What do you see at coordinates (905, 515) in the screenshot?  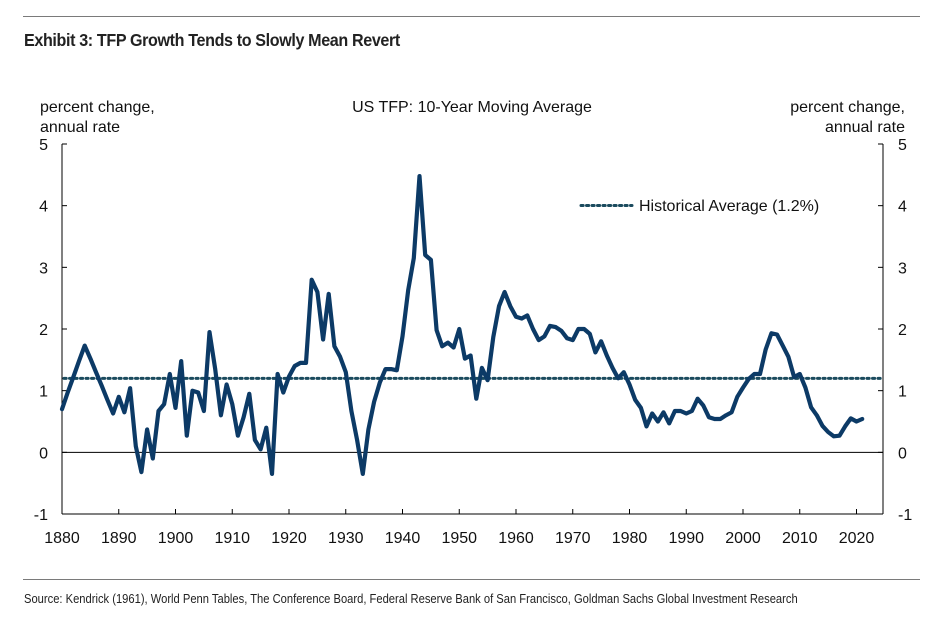 I see `y-tick-label-right: -1` at bounding box center [905, 515].